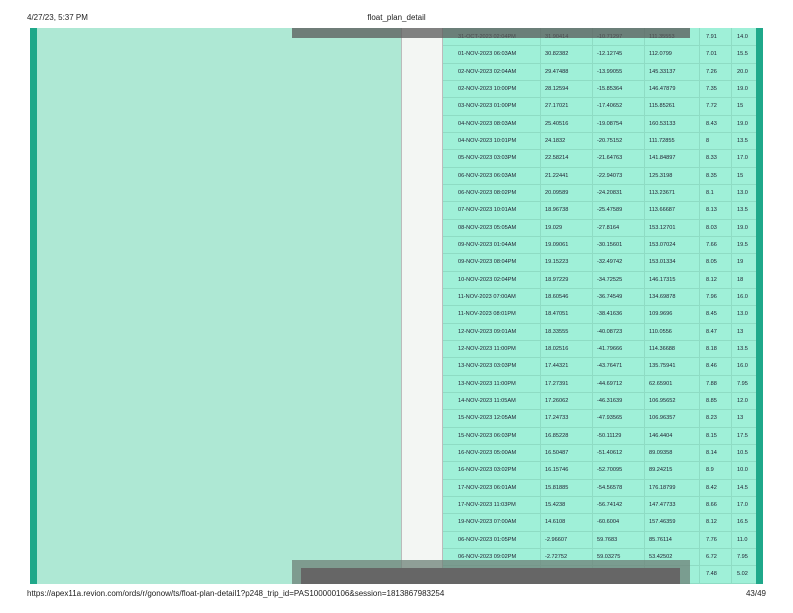 The width and height of the screenshot is (793, 613). What do you see at coordinates (487, 452) in the screenshot?
I see `table-cell: 16-NOV-2023 05:00AM` at bounding box center [487, 452].